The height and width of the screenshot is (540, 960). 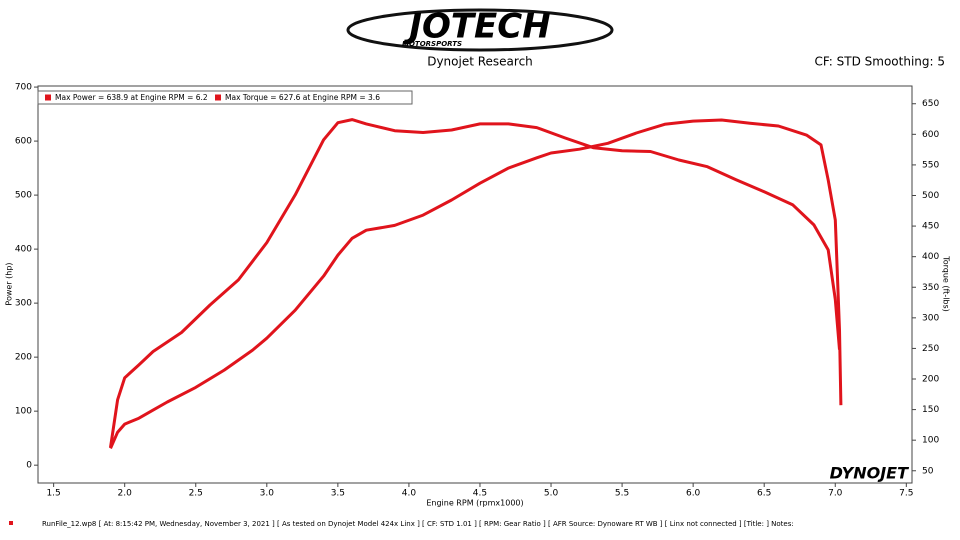 What do you see at coordinates (928, 471) in the screenshot?
I see `y2-tick-label: 50` at bounding box center [928, 471].